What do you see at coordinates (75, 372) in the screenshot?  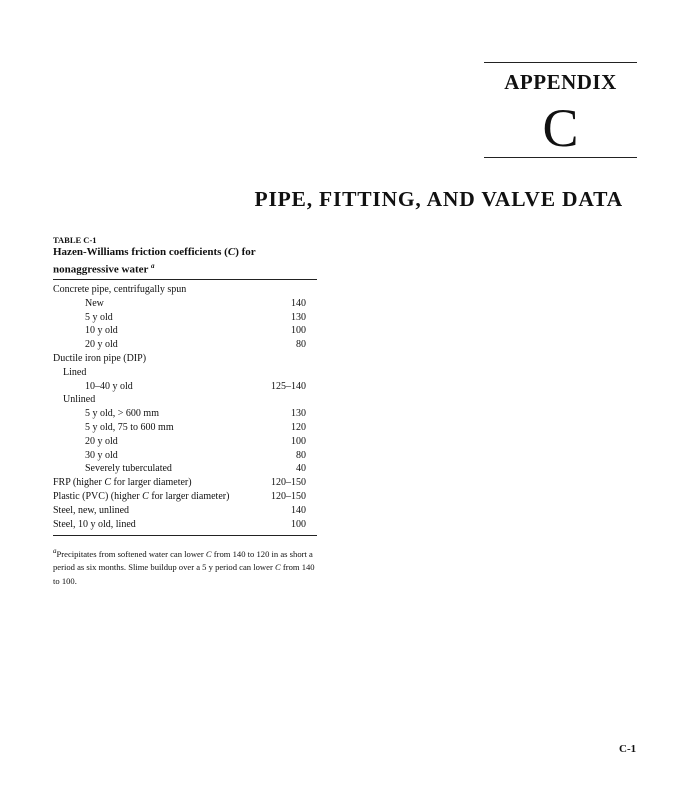 I see `row-label: Lined` at bounding box center [75, 372].